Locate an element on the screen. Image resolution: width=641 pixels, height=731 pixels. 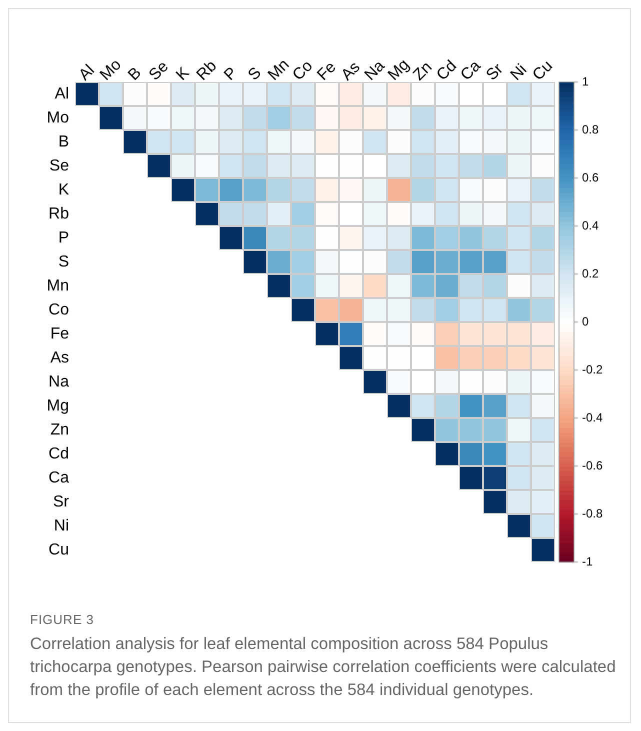
y-tick-label: P is located at coordinates (63, 237).